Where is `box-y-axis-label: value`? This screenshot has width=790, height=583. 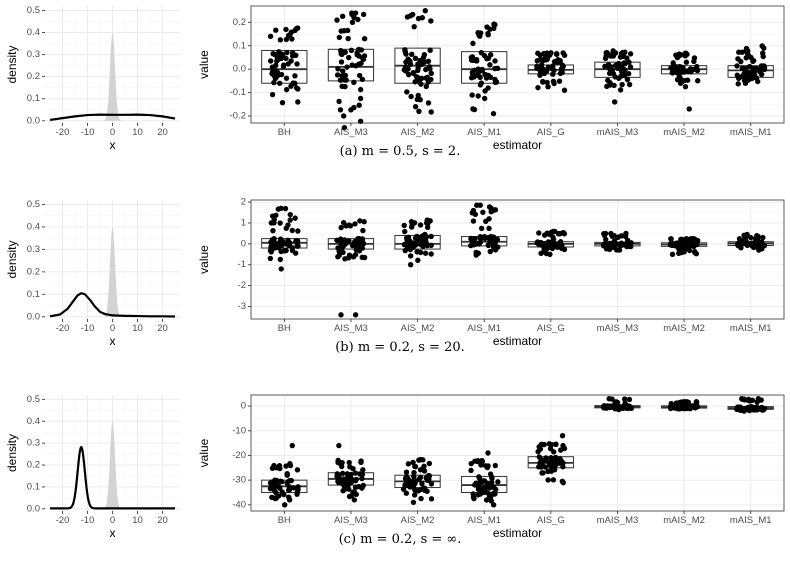 box-y-axis-label: value is located at coordinates (204, 259).